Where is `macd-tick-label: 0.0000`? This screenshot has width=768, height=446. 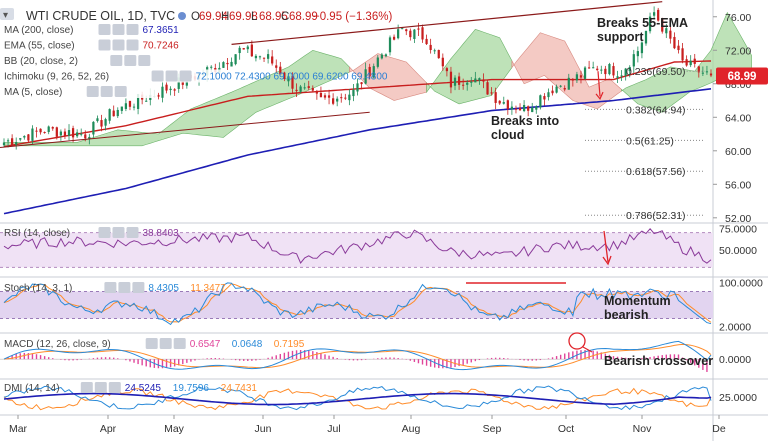 macd-tick-label: 0.0000 is located at coordinates (735, 360).